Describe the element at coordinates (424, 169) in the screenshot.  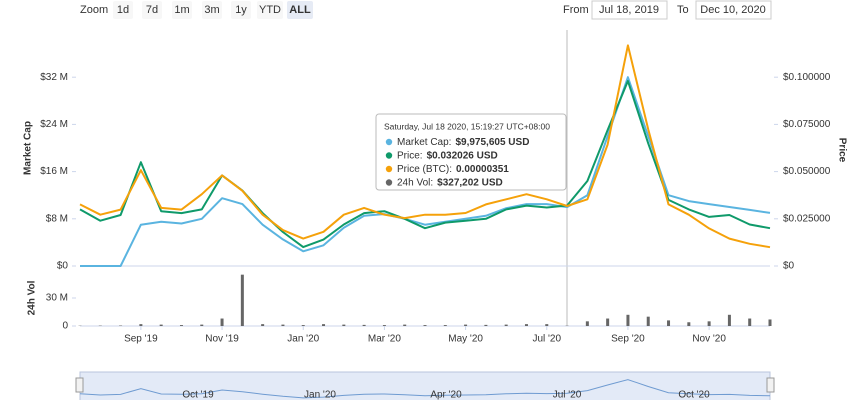
I see `tooltip-label: Price (BTC):` at that location.